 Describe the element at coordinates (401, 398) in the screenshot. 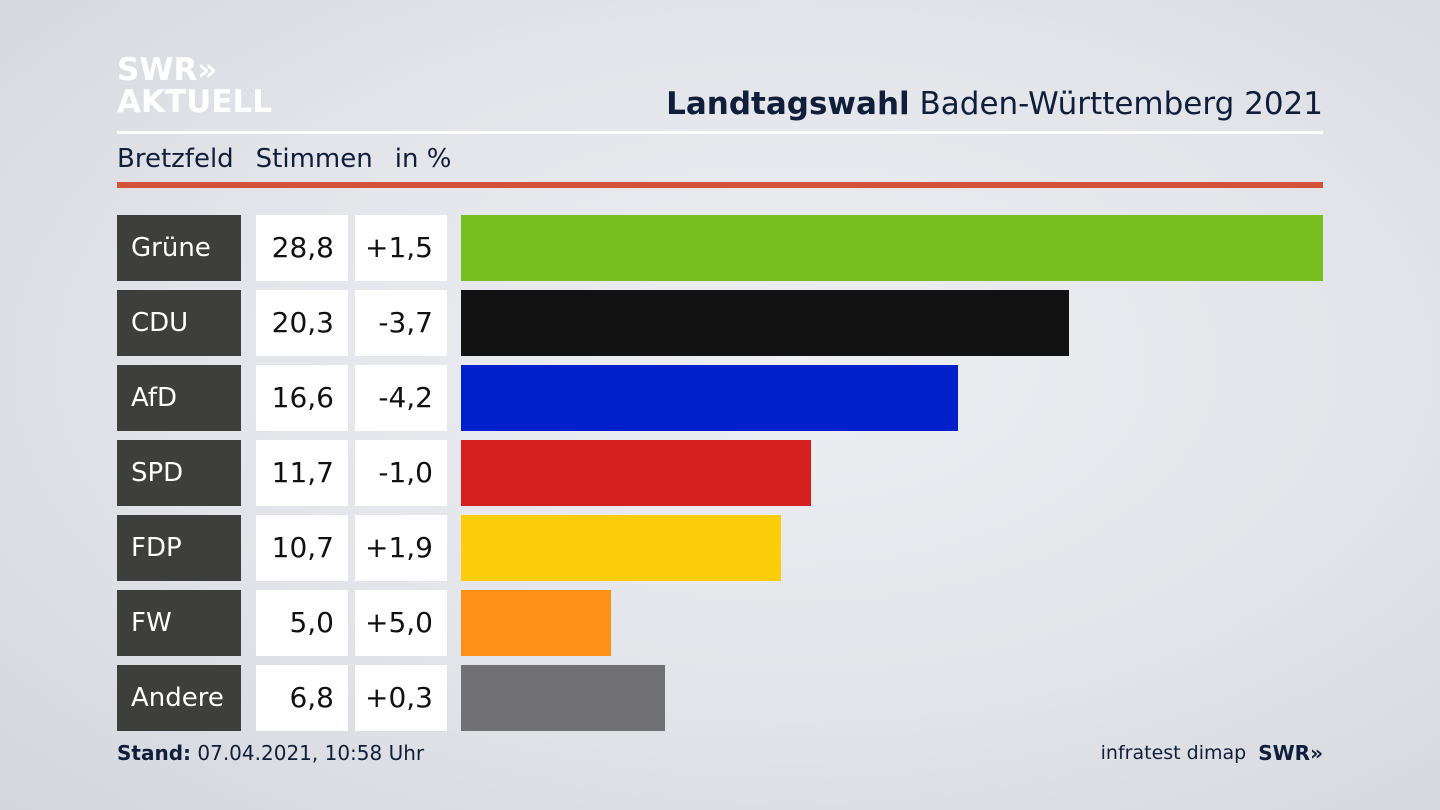

I see `change-label: -4,2` at that location.